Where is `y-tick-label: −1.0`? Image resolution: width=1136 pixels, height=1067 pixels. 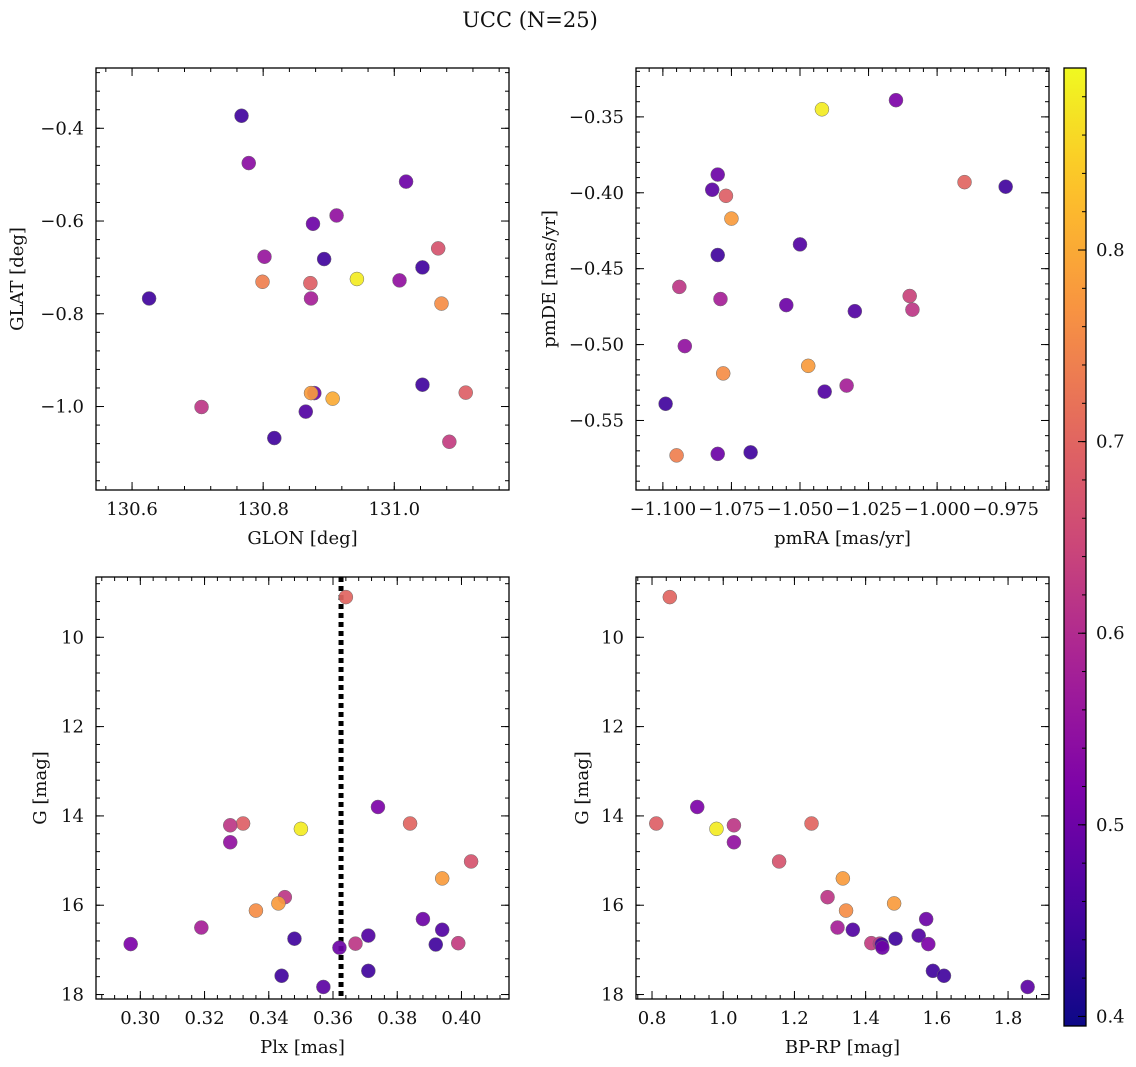 y-tick-label: −1.0 is located at coordinates (62, 407).